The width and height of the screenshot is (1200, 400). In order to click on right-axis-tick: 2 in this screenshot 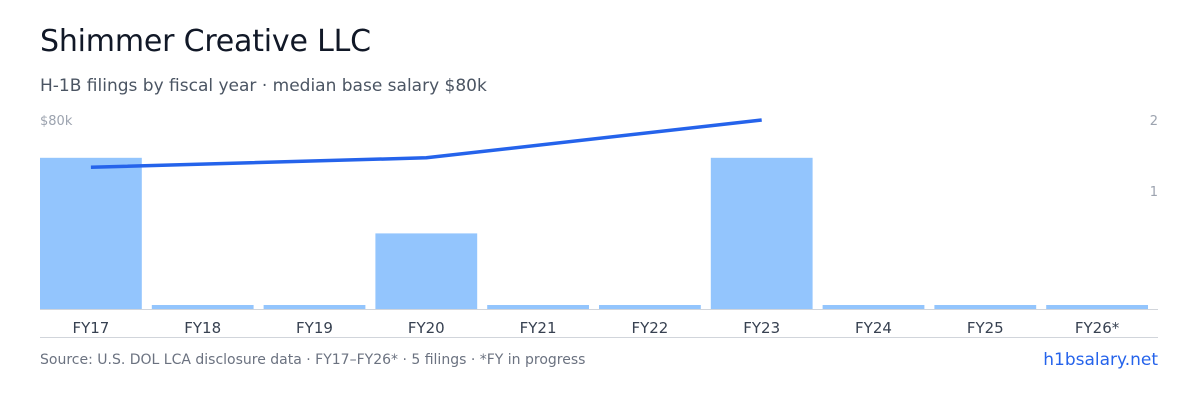, I will do `click(1154, 121)`.